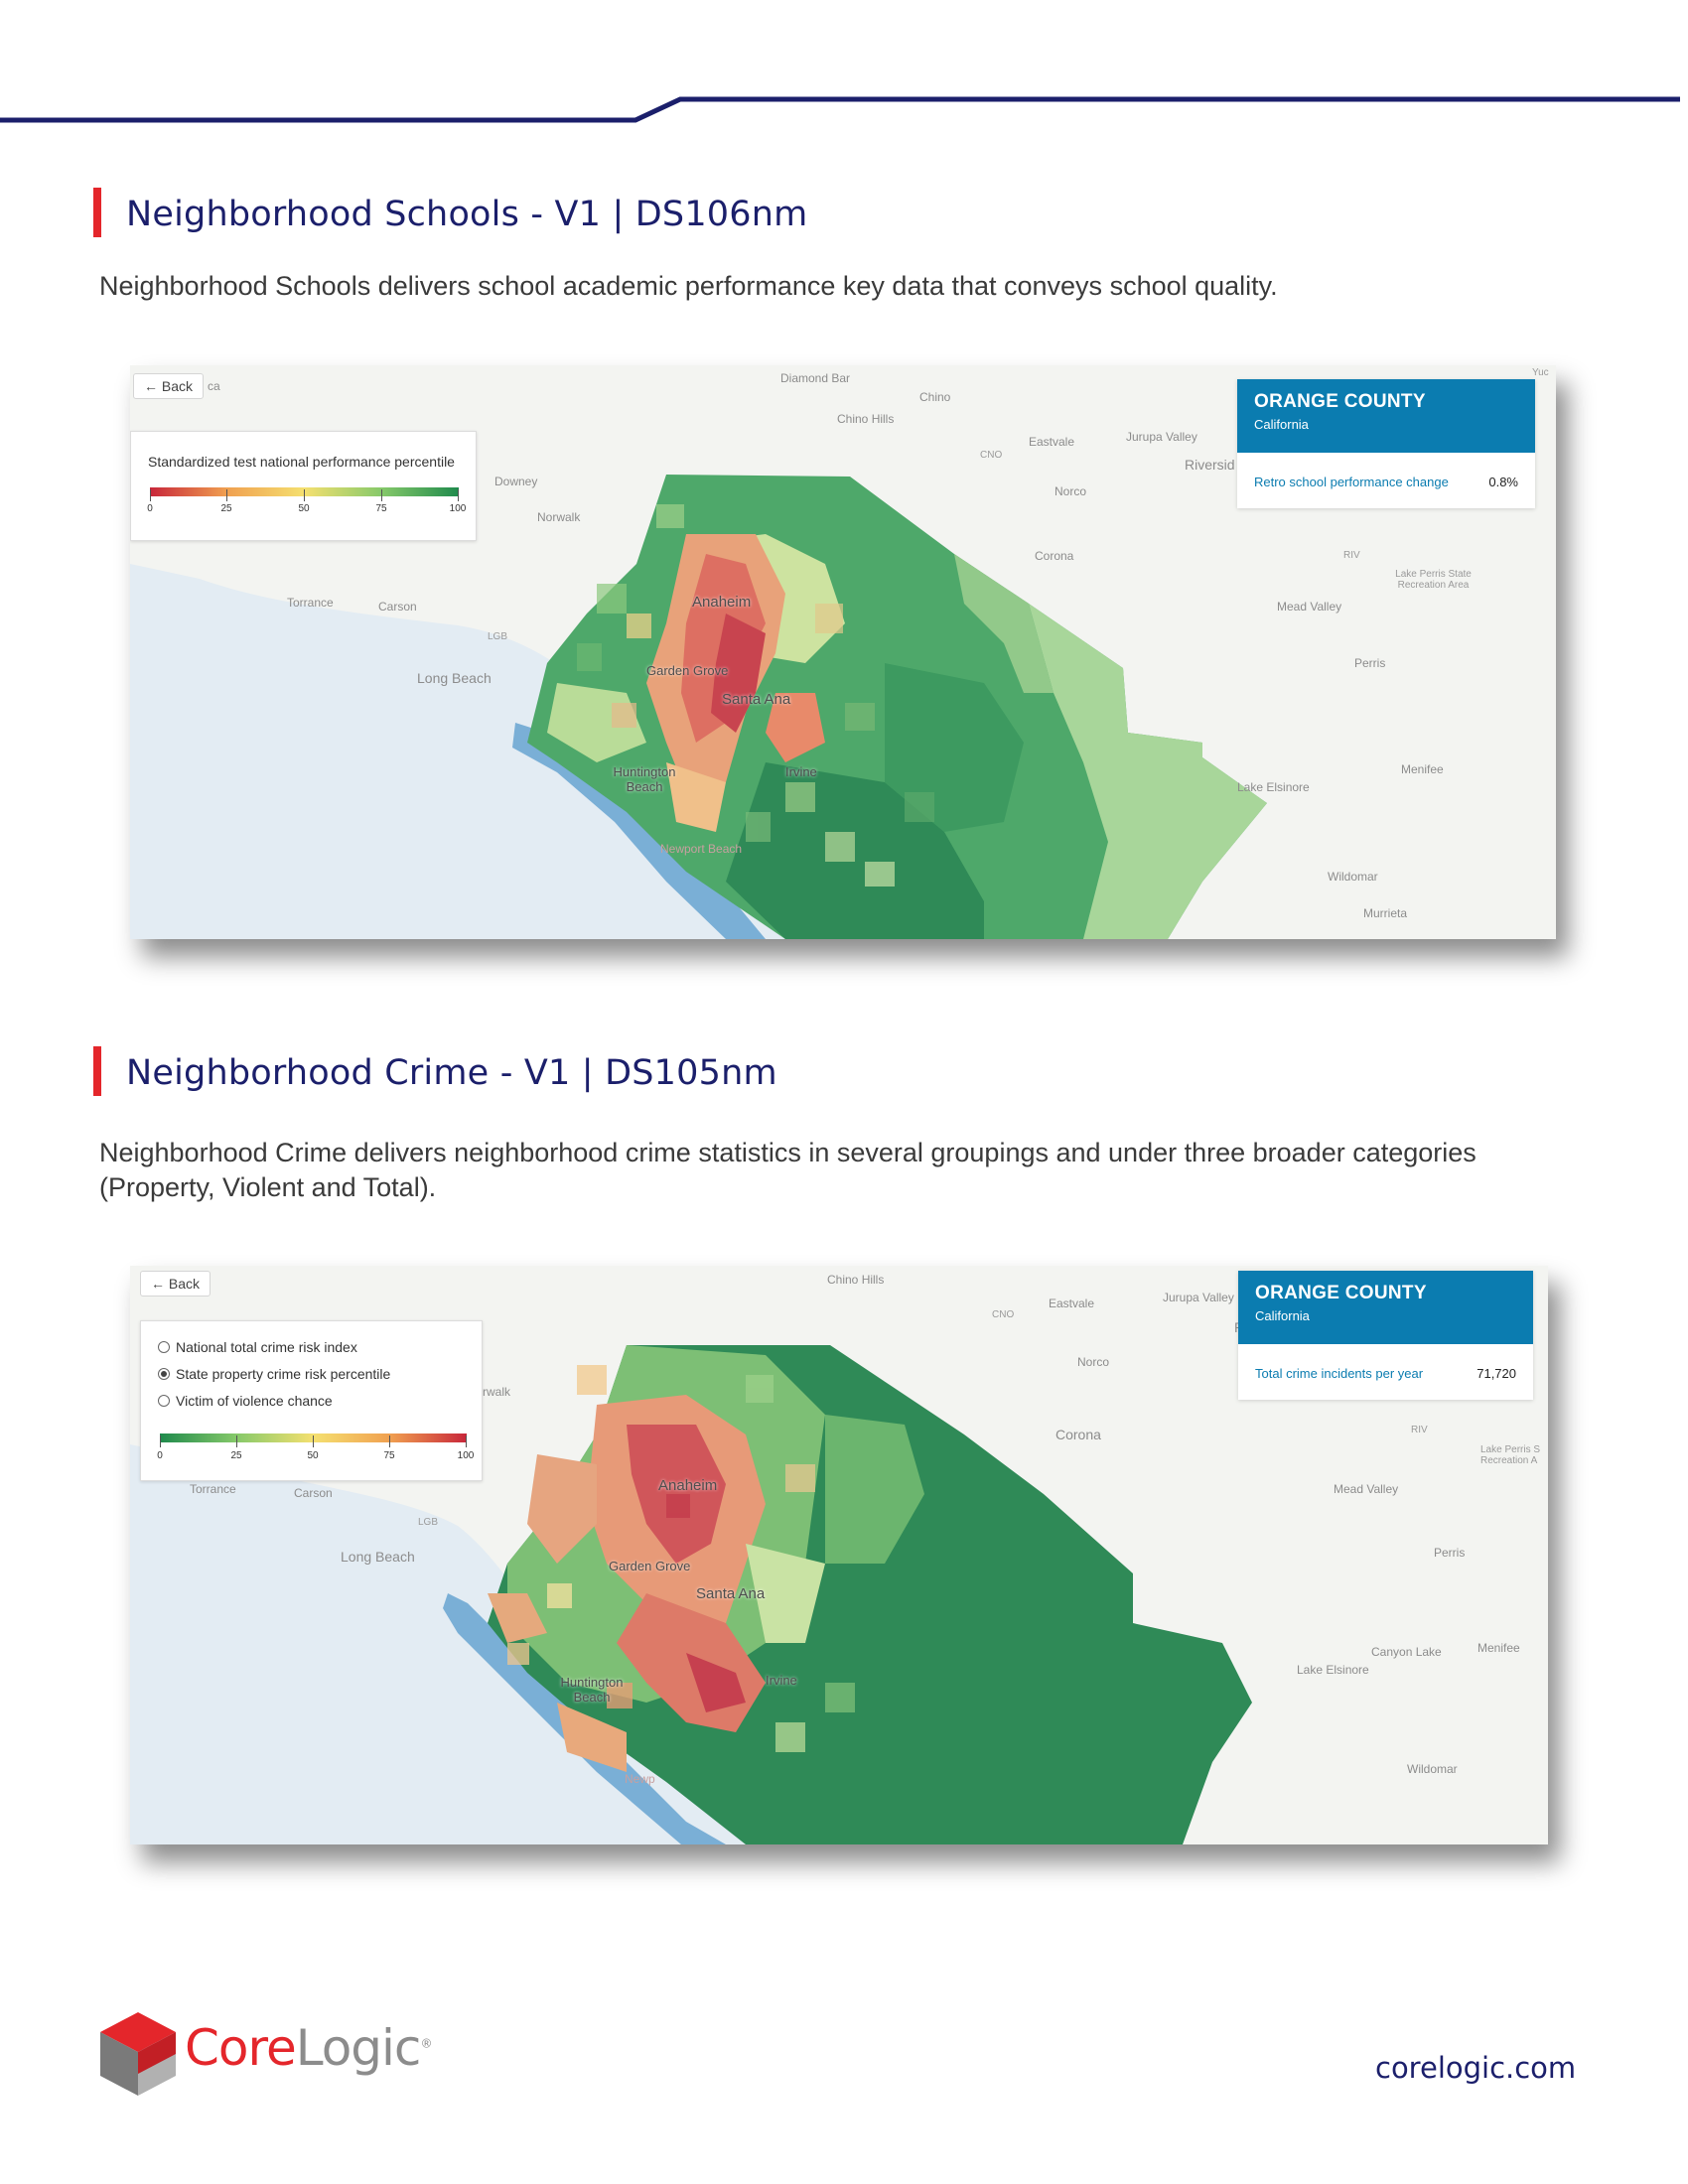 The height and width of the screenshot is (2184, 1688). Describe the element at coordinates (1054, 556) in the screenshot. I see `place-label: Corona` at that location.